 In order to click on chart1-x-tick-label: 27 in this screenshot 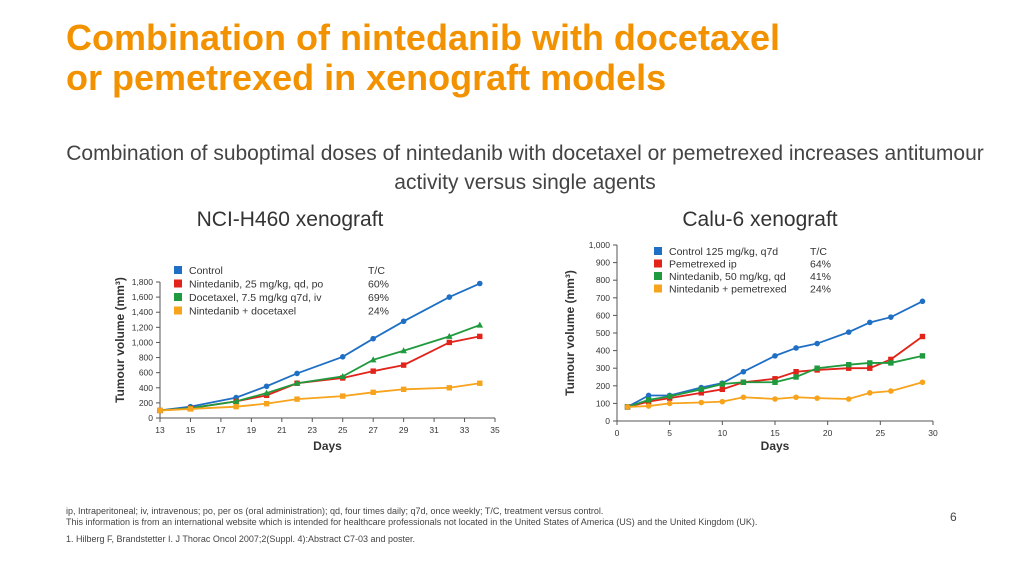, I will do `click(373, 430)`.